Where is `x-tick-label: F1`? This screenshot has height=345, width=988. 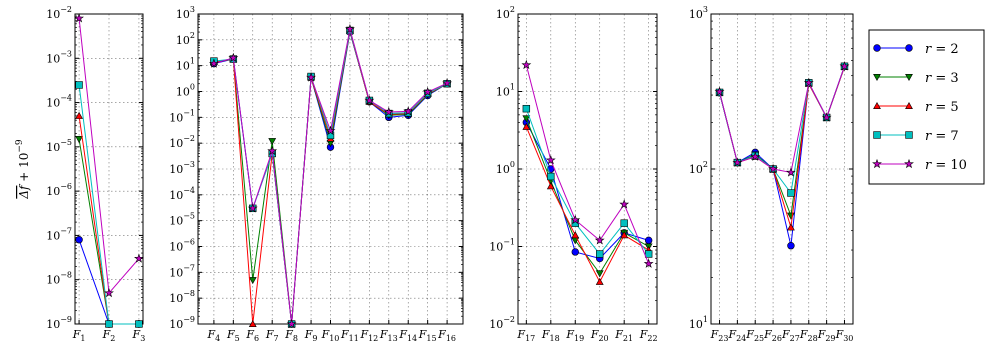 x-tick-label: F1 is located at coordinates (79, 335).